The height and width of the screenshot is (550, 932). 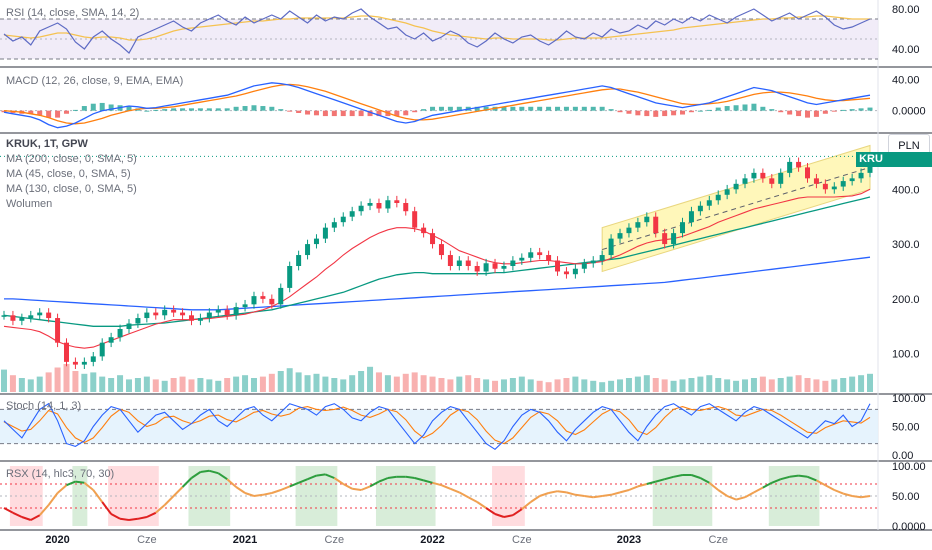 What do you see at coordinates (436, 28) in the screenshot?
I see `rsi-ma-line` at bounding box center [436, 28].